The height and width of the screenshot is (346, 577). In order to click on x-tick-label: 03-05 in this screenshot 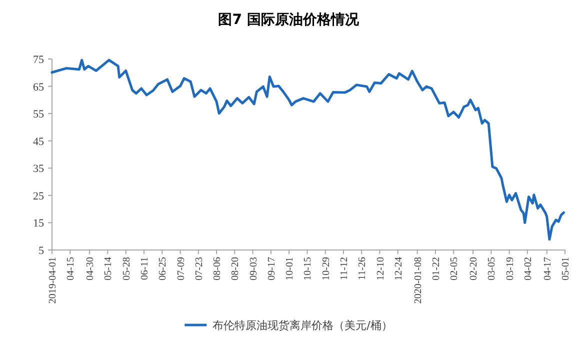, I will do `click(492, 268)`.